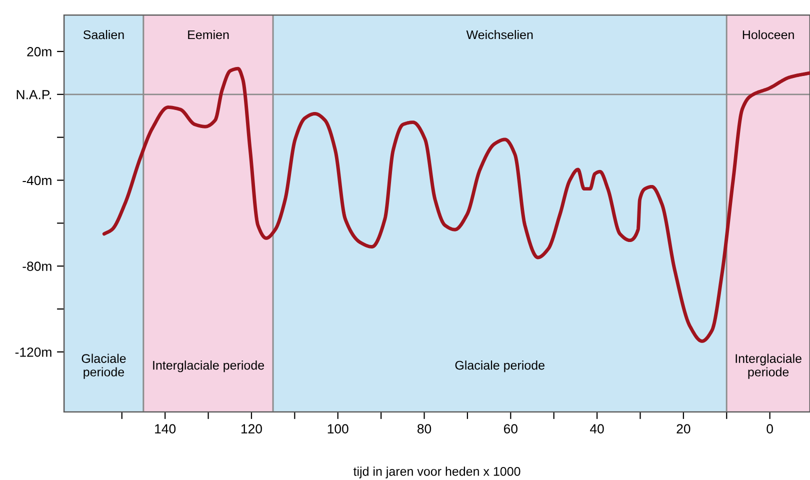 The image size is (810, 480). I want to click on x-tick-label: 20, so click(683, 429).